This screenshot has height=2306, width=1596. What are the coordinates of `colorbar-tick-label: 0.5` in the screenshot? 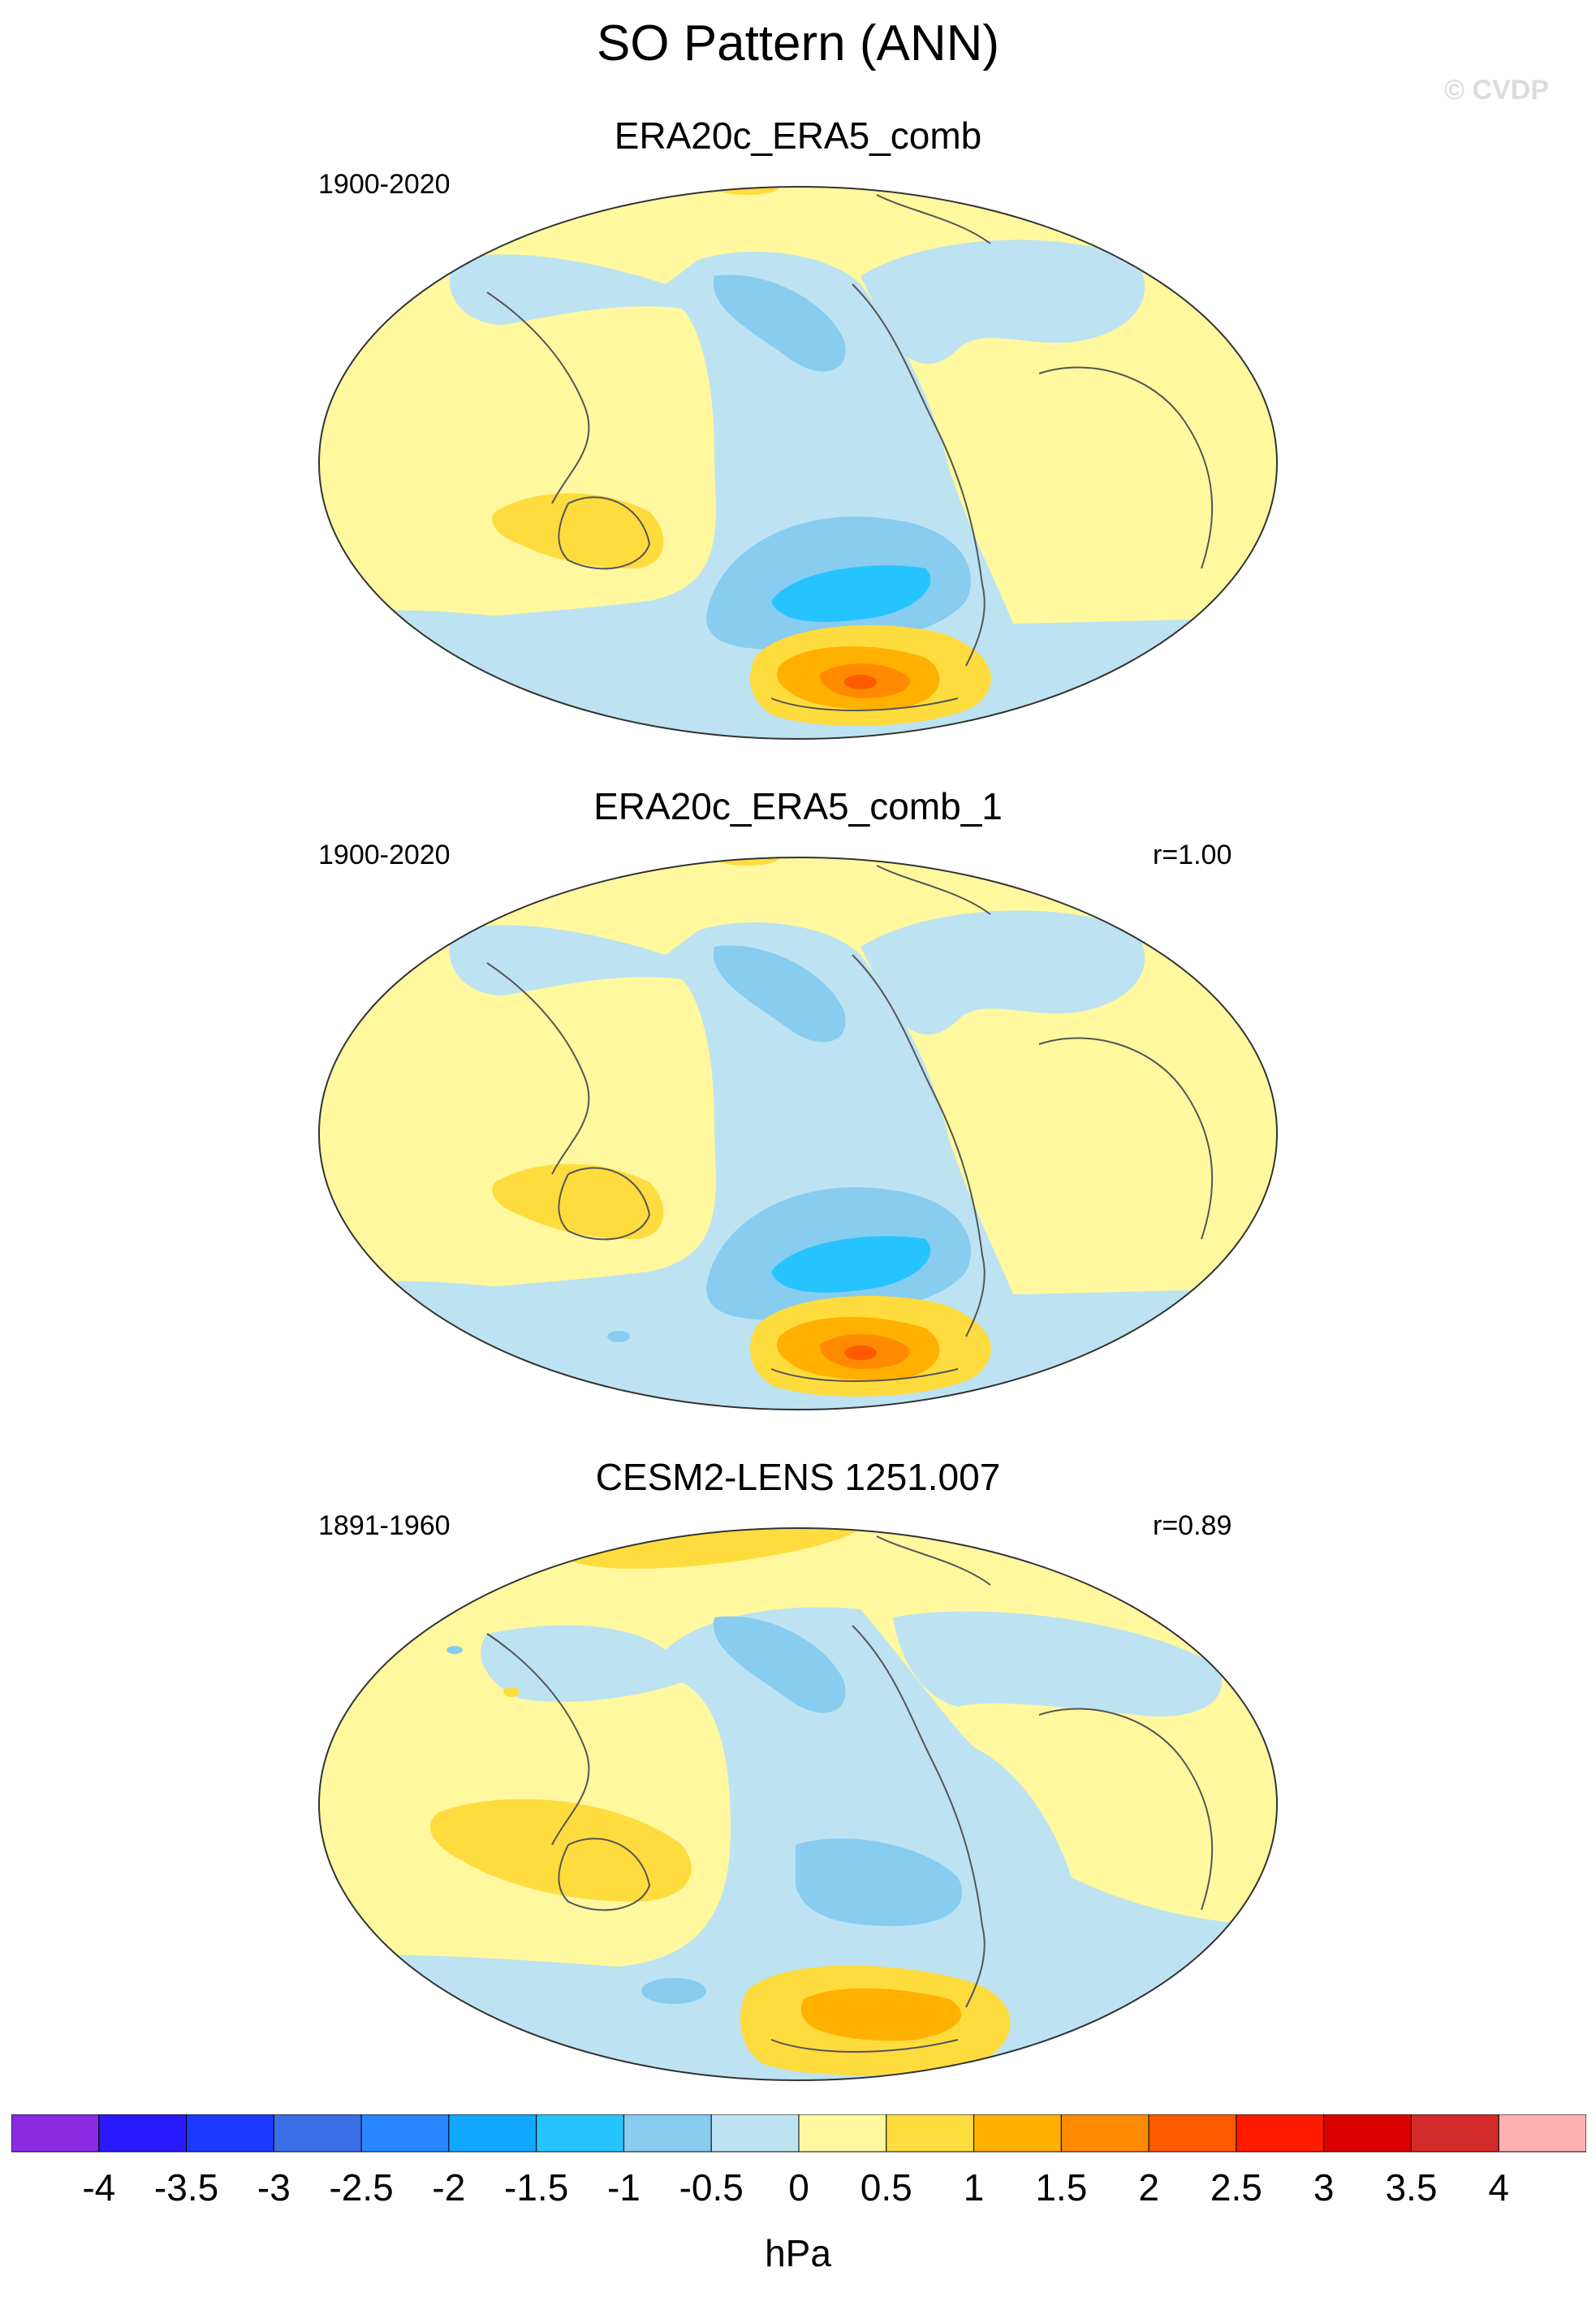 It's located at (886, 2187).